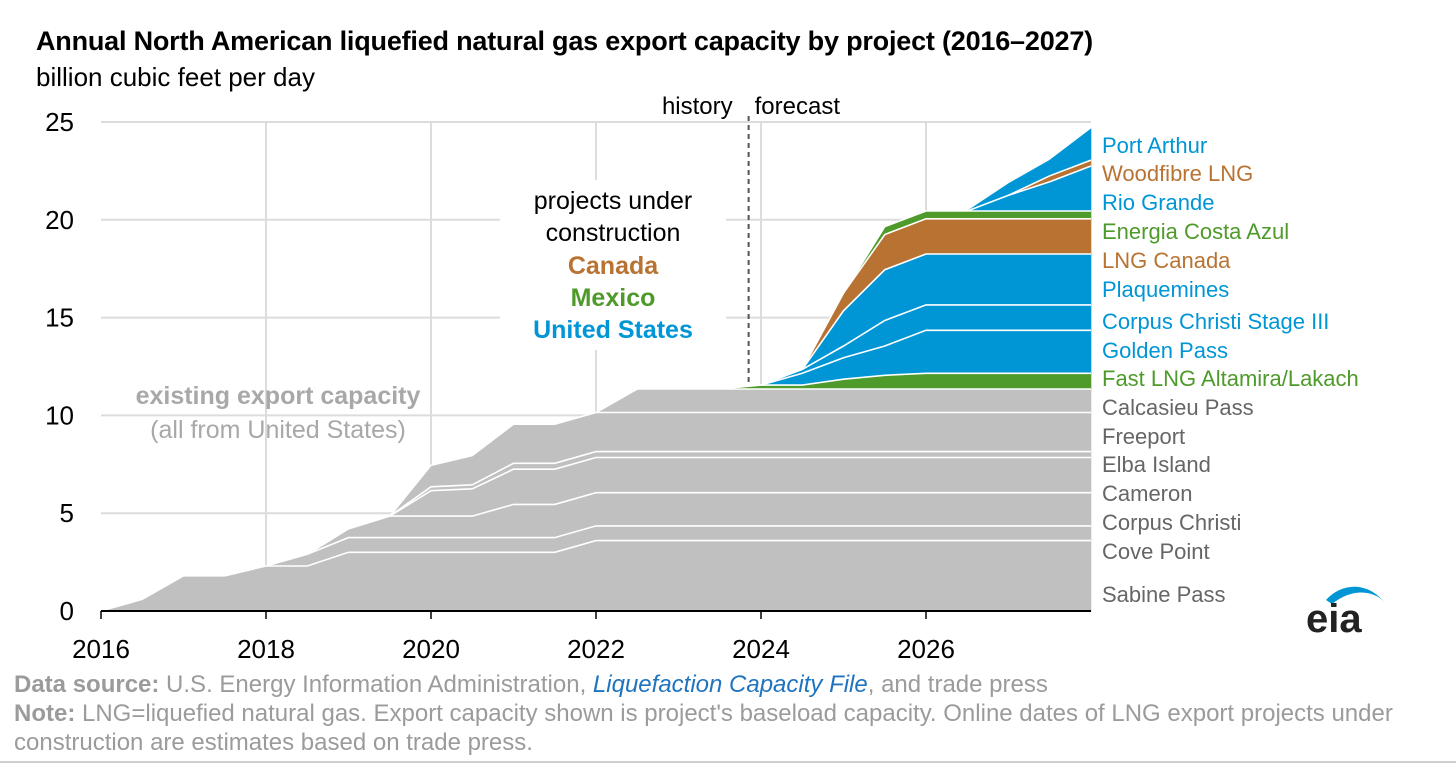 The image size is (1456, 770). I want to click on existing-annotation-line2: (all from United States), so click(278, 430).